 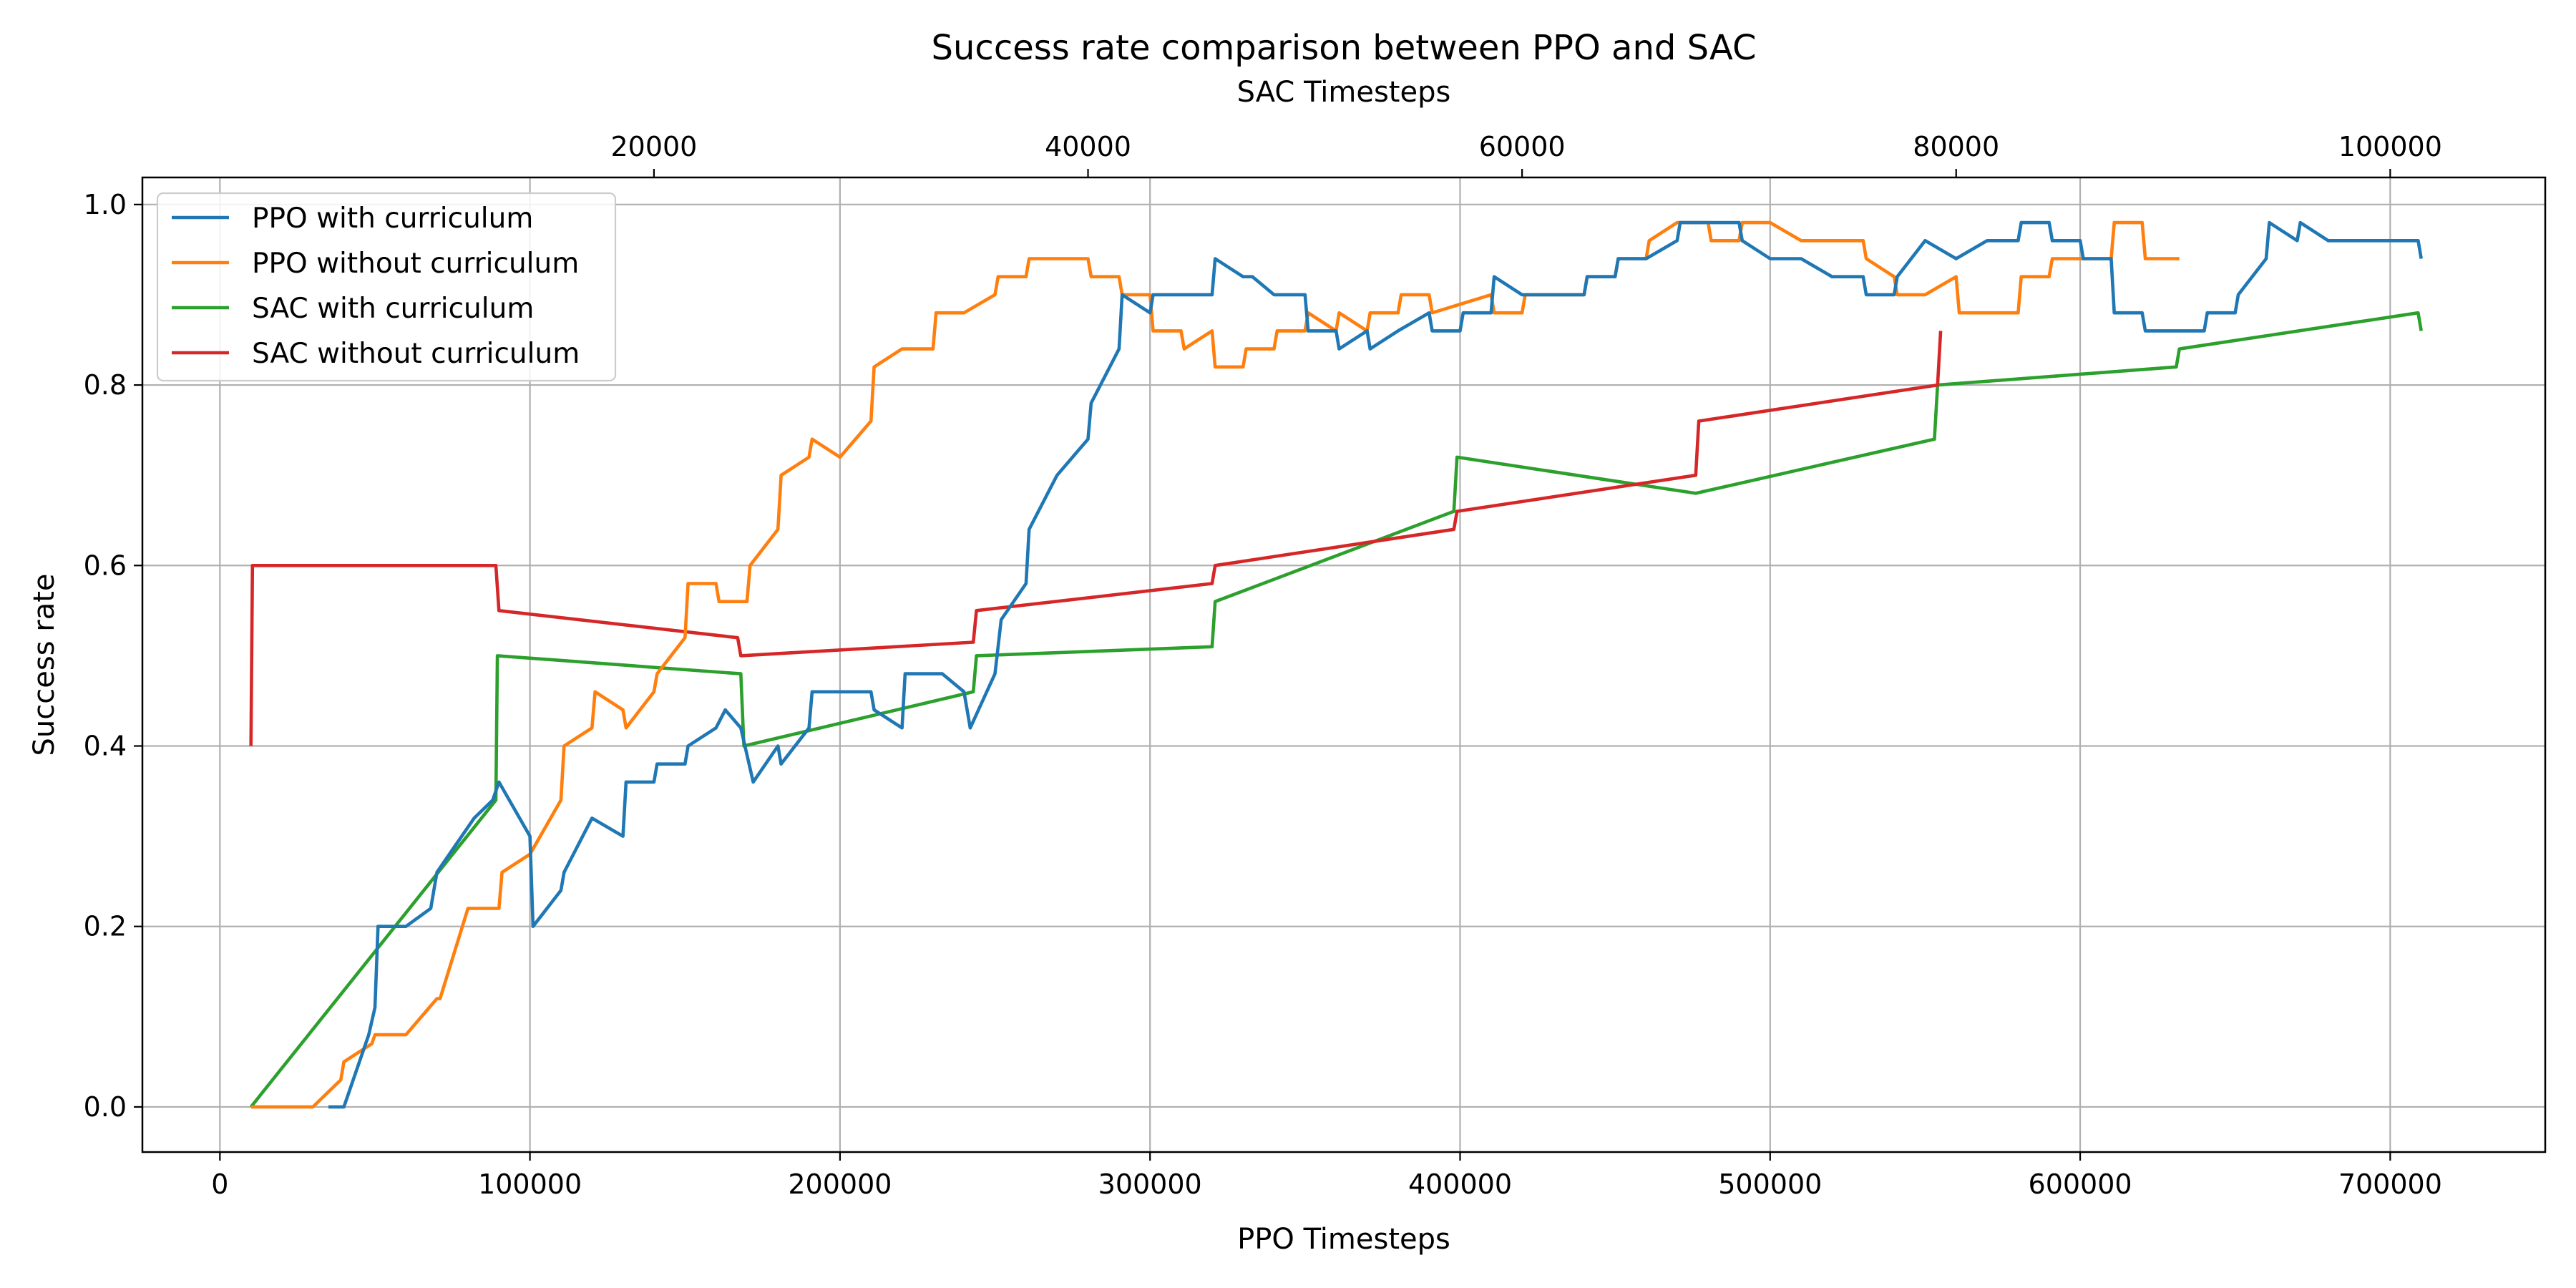 I want to click on top-x-tick-label: 100000, so click(x=2390, y=146).